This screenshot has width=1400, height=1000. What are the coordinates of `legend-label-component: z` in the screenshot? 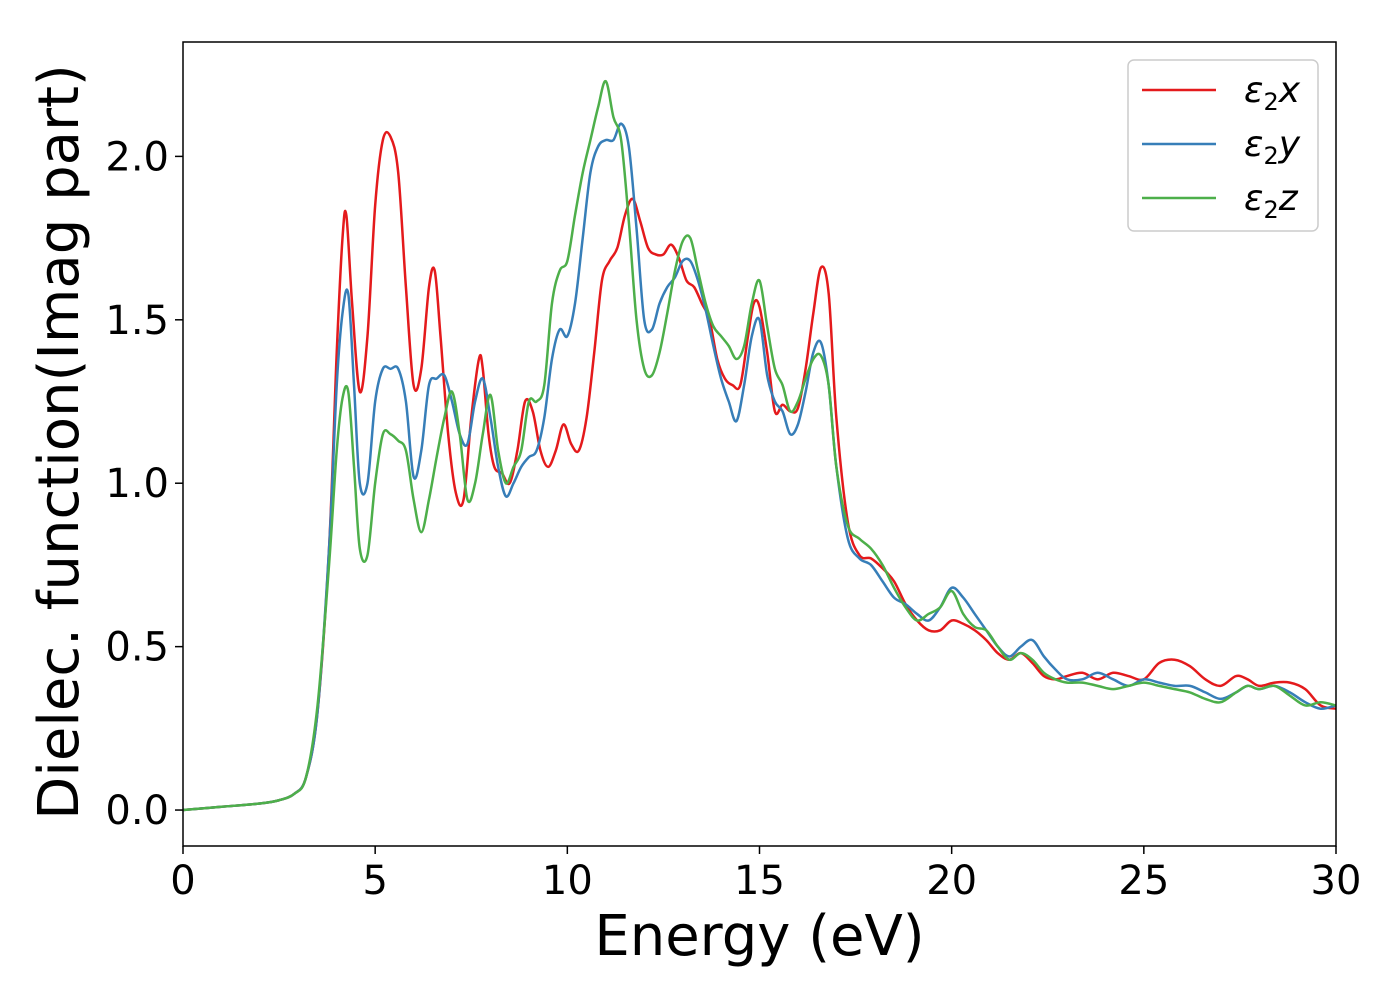 It's located at (1288, 198).